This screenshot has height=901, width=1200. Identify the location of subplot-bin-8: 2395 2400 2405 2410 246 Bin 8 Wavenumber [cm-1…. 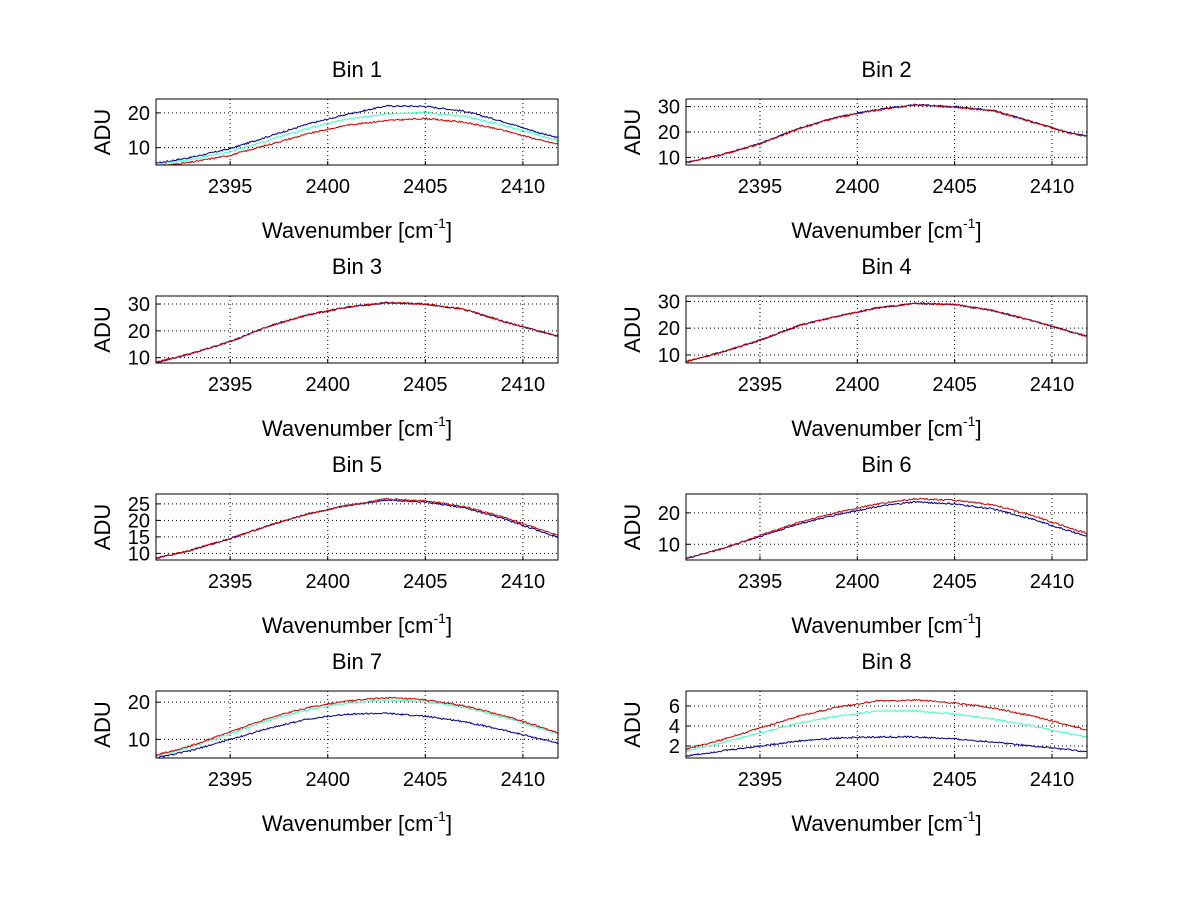
(854, 742).